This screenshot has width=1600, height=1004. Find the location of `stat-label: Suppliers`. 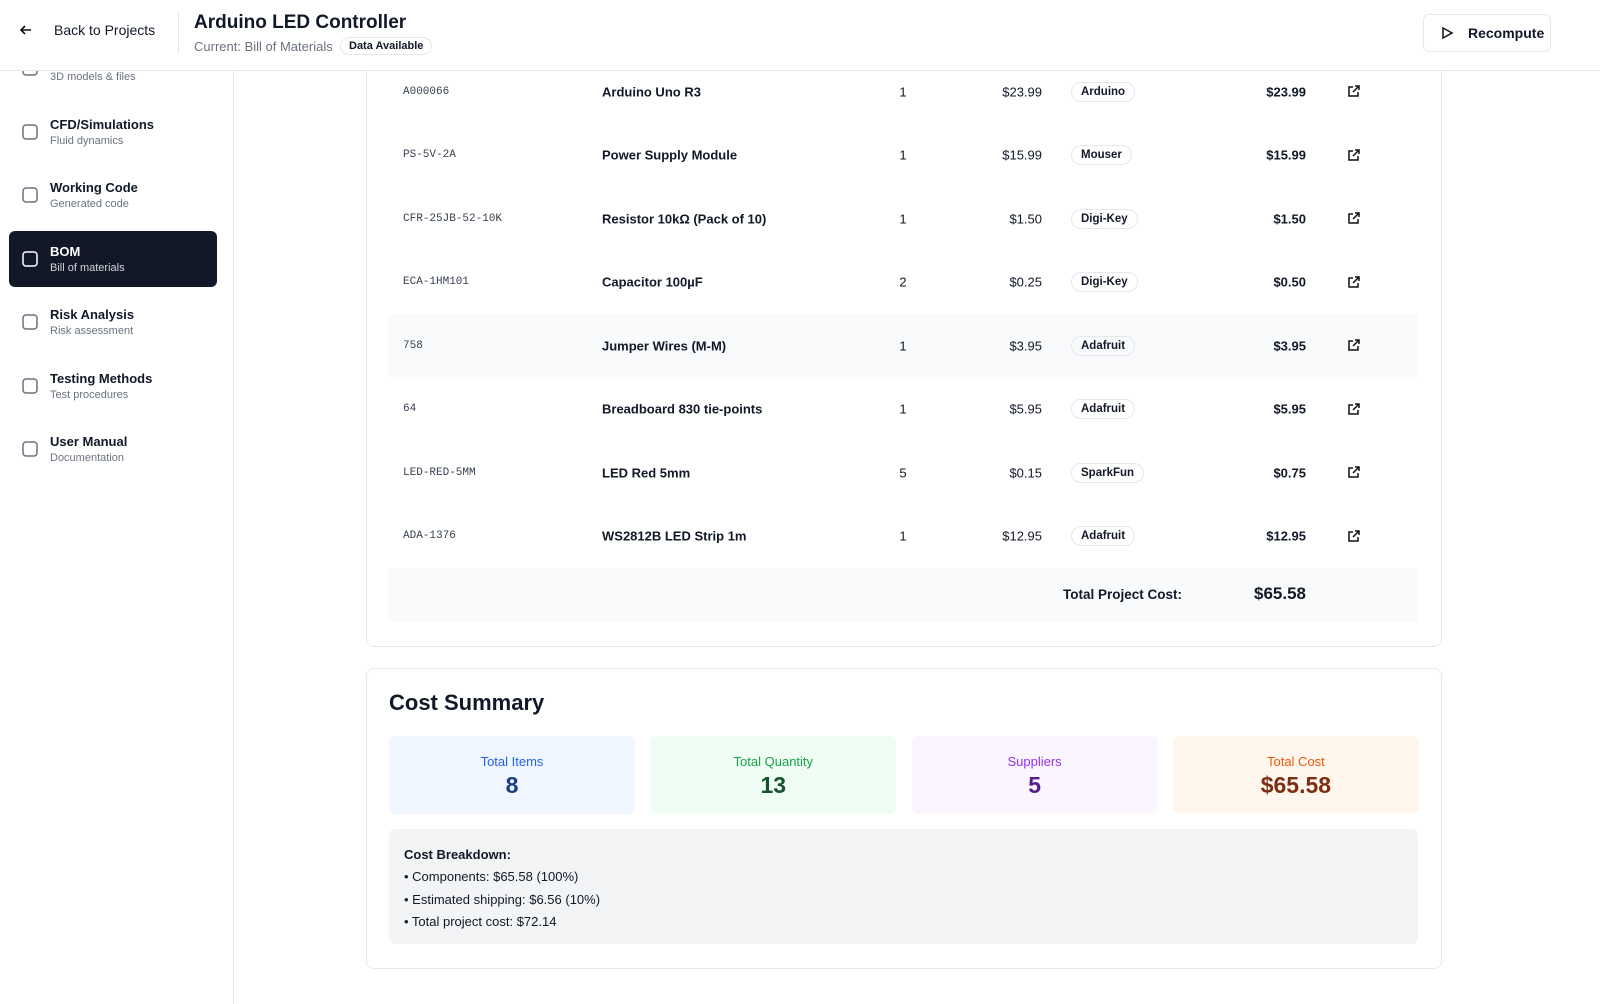

stat-label: Suppliers is located at coordinates (1034, 761).